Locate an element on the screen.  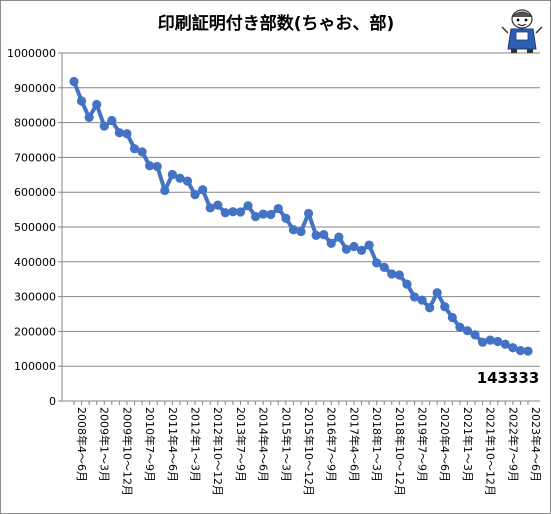
x-tick-label: 2019年7～9月 is located at coordinates (423, 444).